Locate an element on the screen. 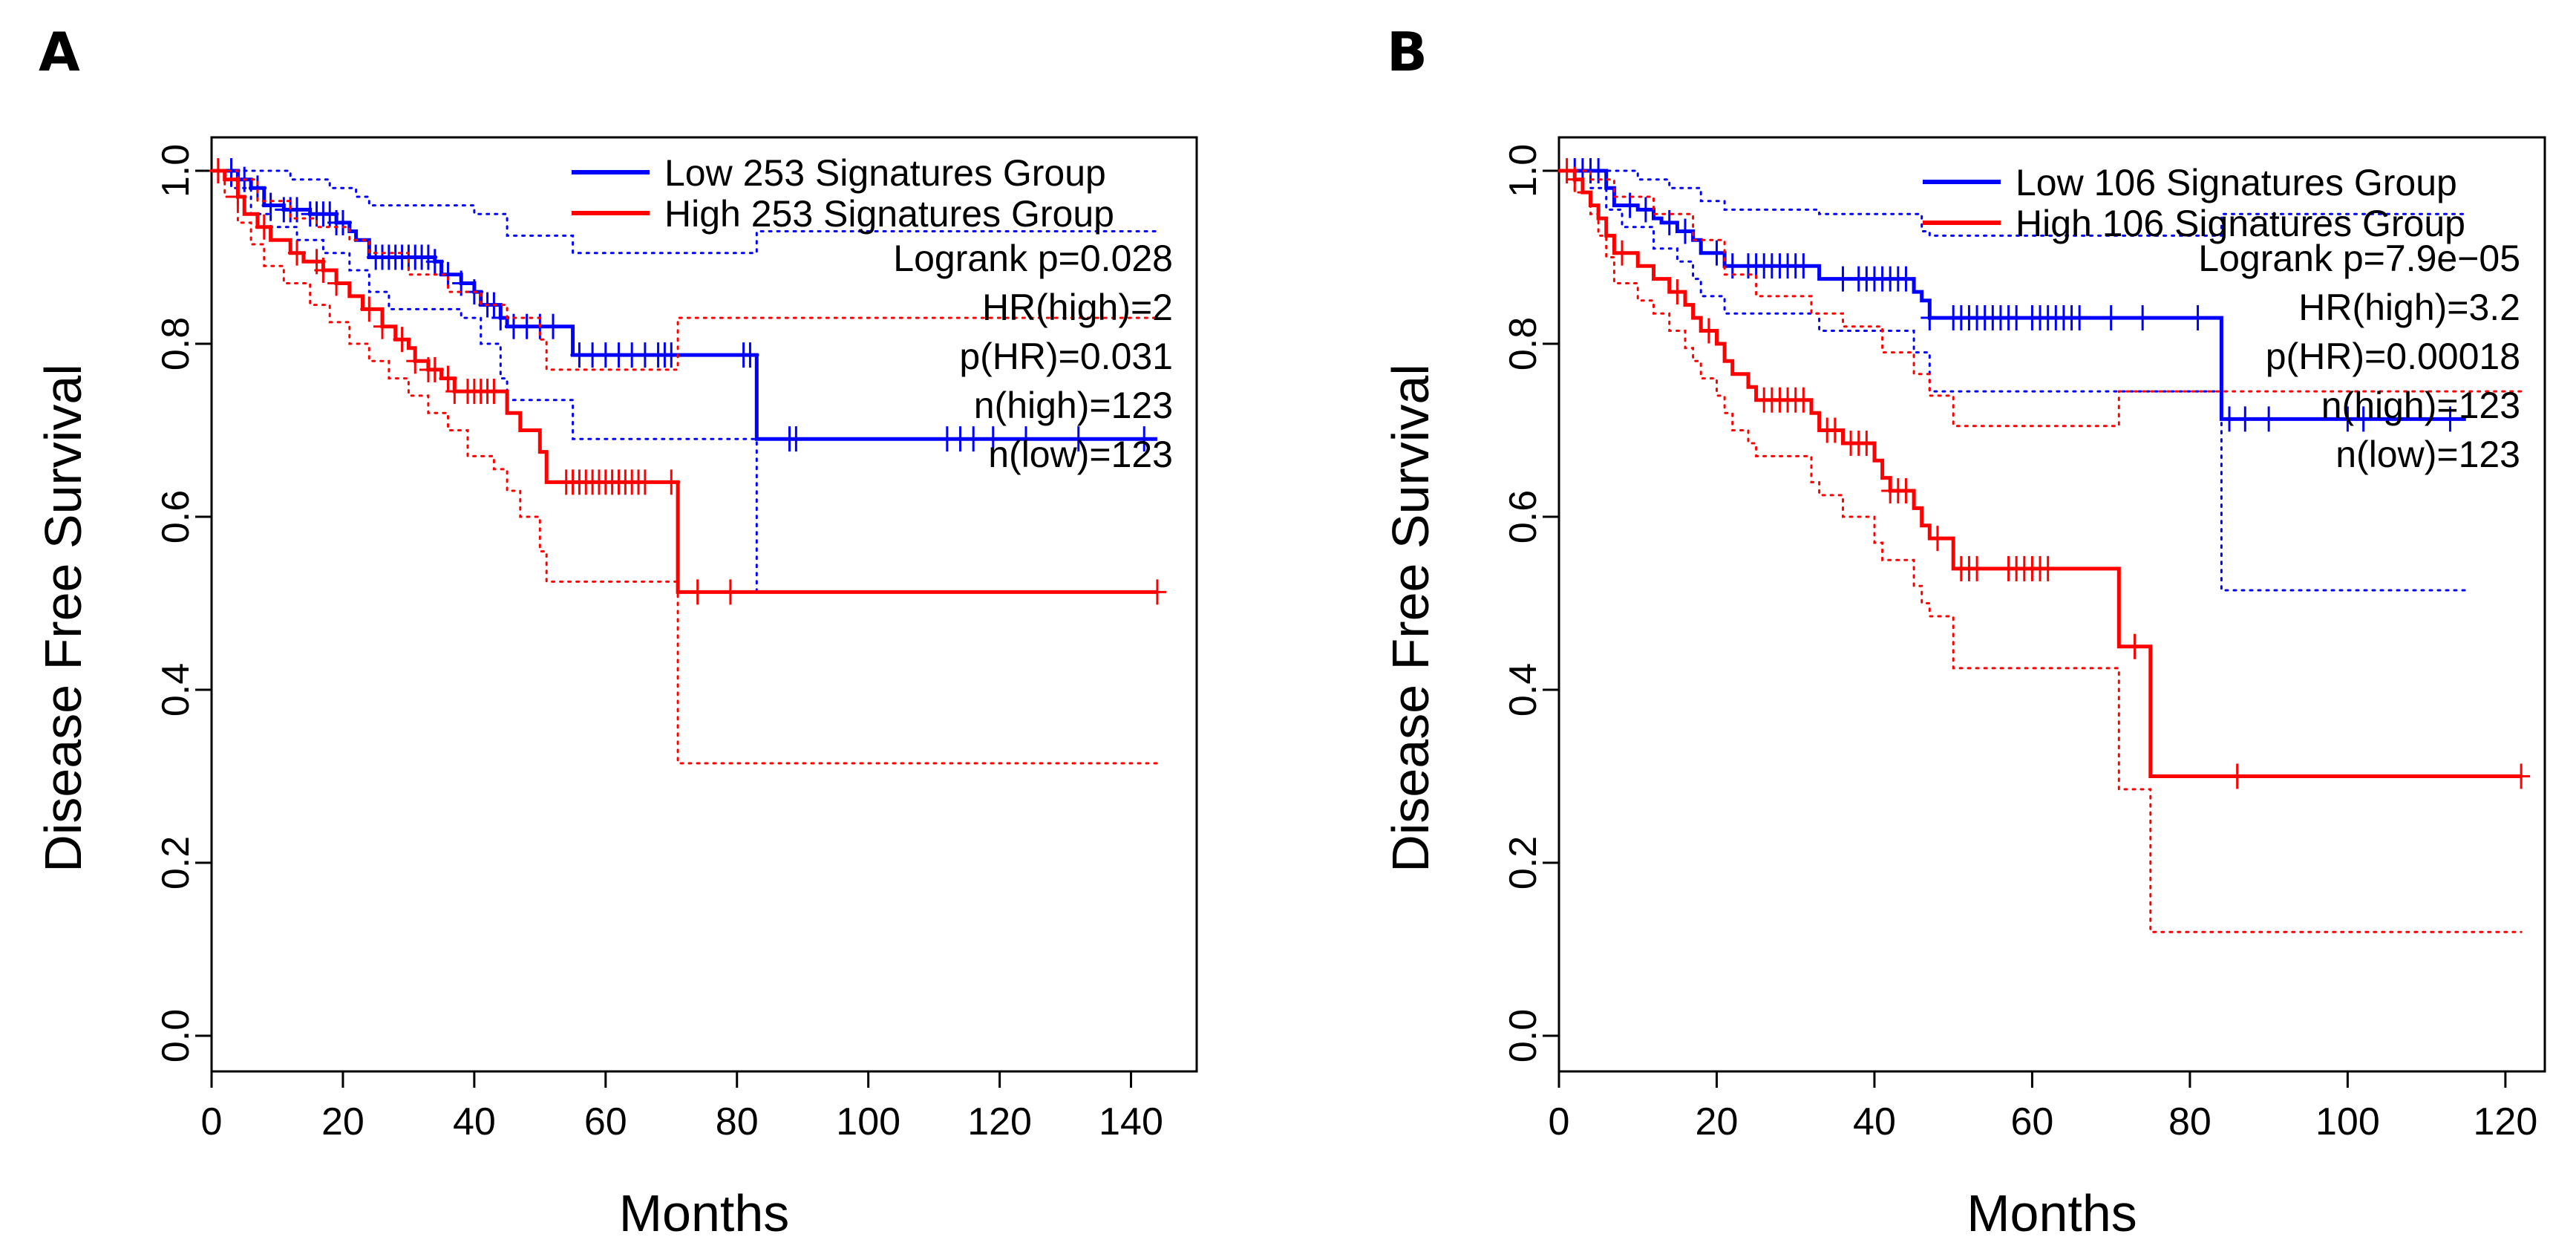  legend-high-label: High 253 Signatures Group is located at coordinates (889, 214).